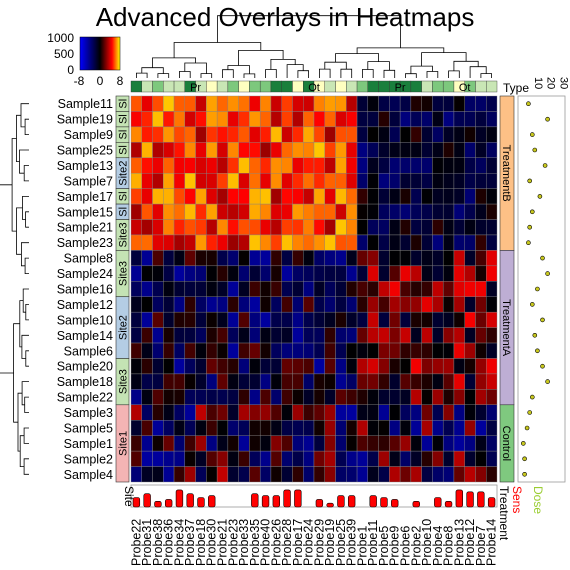 The width and height of the screenshot is (570, 570). I want to click on column-label: Probe19, so click(330, 542).